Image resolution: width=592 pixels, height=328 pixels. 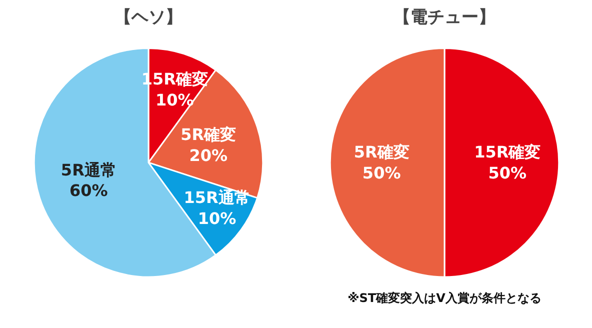 I want to click on chart-title: 【電チュー】, so click(x=445, y=18).